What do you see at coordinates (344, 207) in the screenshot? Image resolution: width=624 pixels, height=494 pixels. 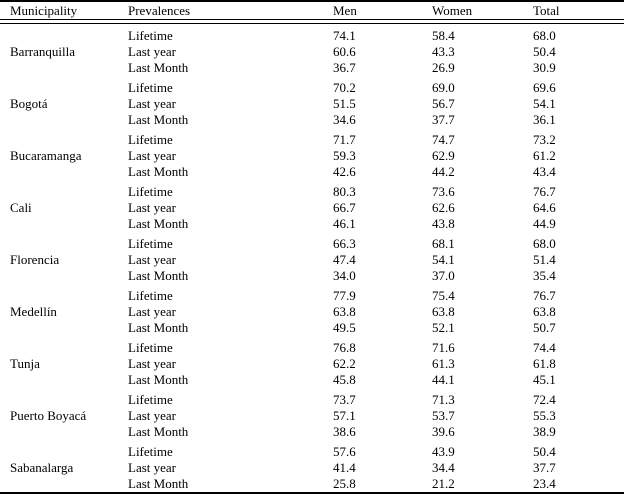 I see `value-cell: 66.7` at bounding box center [344, 207].